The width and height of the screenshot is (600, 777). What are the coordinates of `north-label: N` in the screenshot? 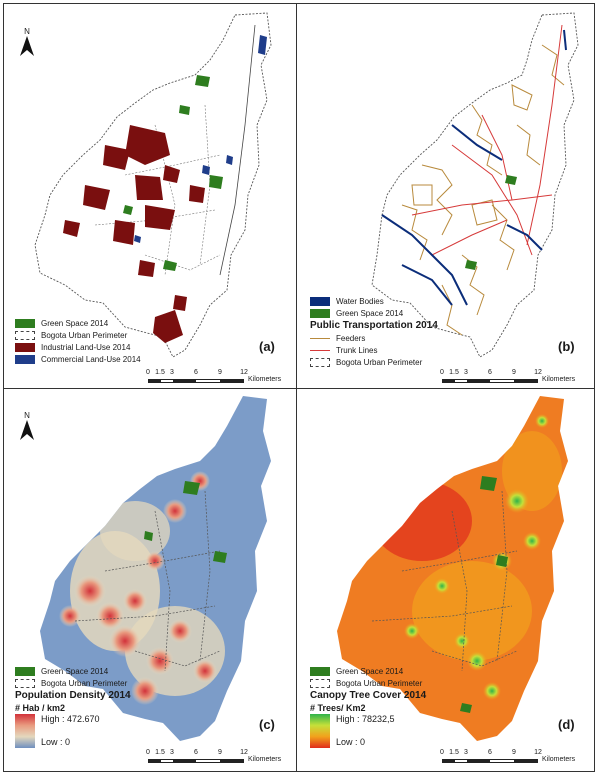 It's located at (27, 31).